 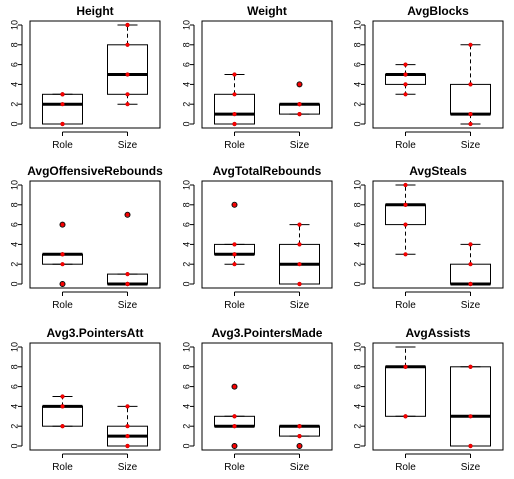 I want to click on panel-8: Avg3.PointersMade 0 2 4 6 8 10 Role Size, so click(x=257, y=399).